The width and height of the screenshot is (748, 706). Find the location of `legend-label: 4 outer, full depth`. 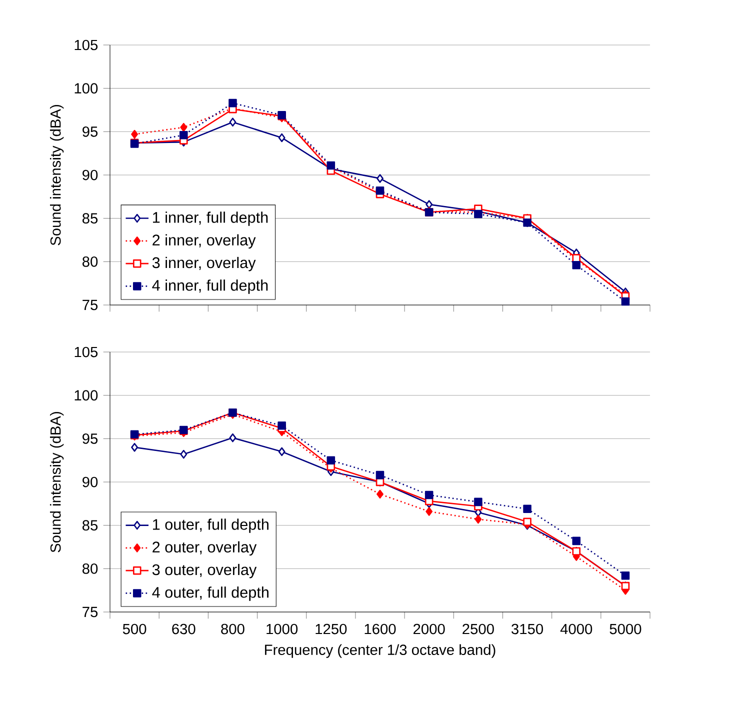

legend-label: 4 outer, full depth is located at coordinates (210, 593).